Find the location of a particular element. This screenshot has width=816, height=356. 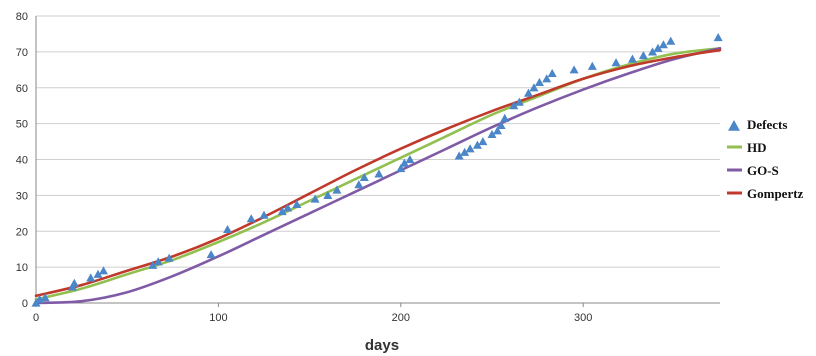

y-tick-label: 20 is located at coordinates (22, 232).